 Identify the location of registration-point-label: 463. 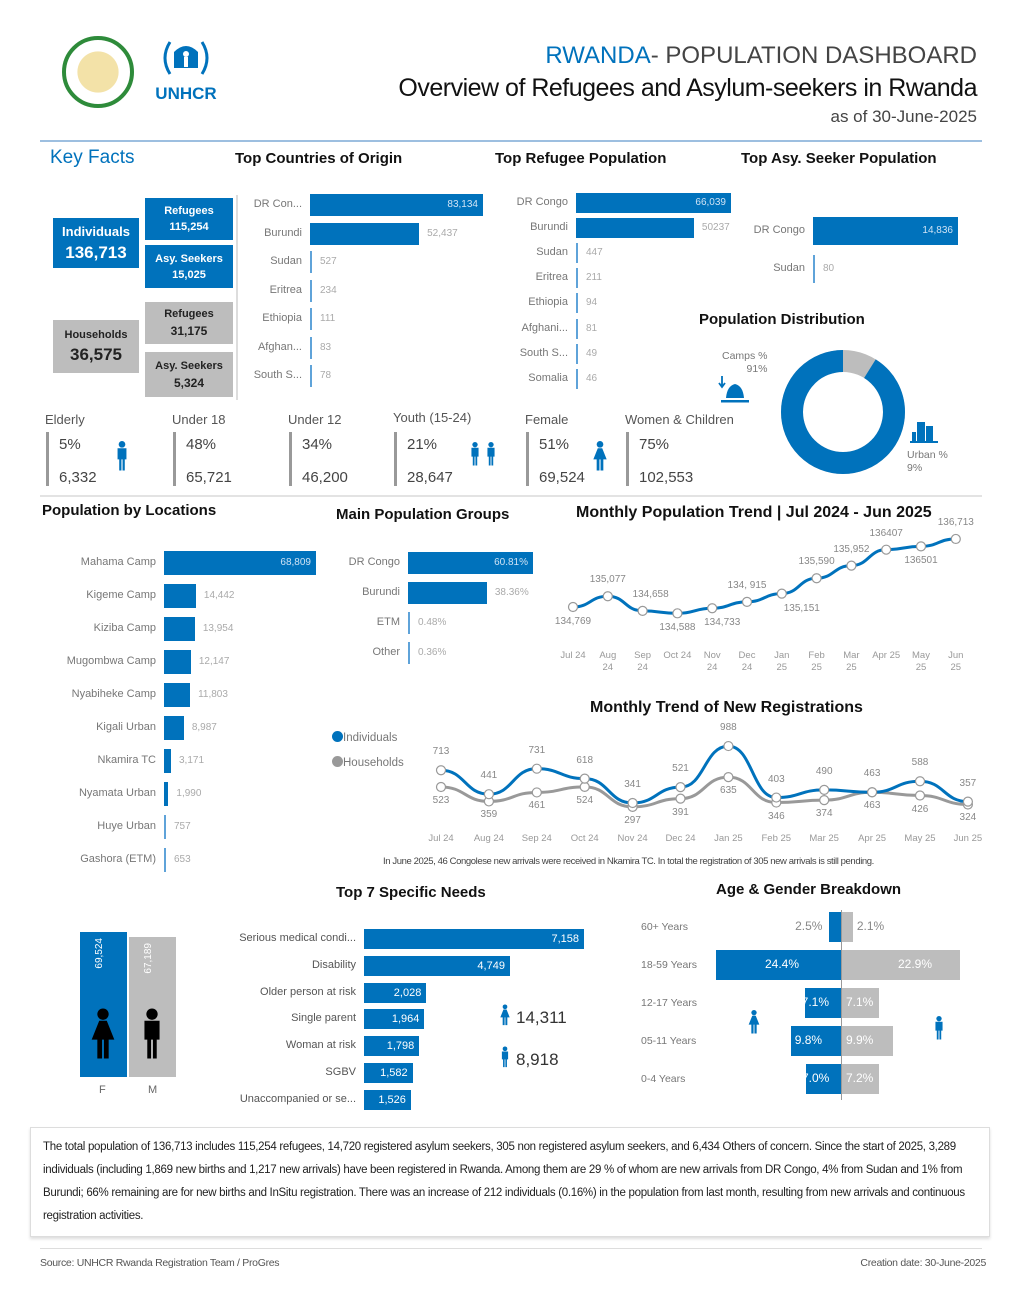
(872, 774).